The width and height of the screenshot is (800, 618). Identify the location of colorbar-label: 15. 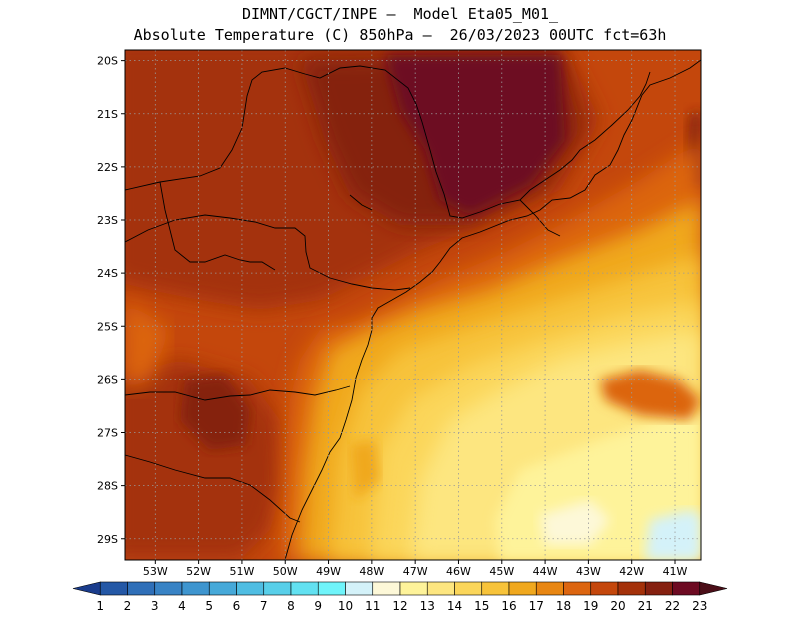
(481, 606).